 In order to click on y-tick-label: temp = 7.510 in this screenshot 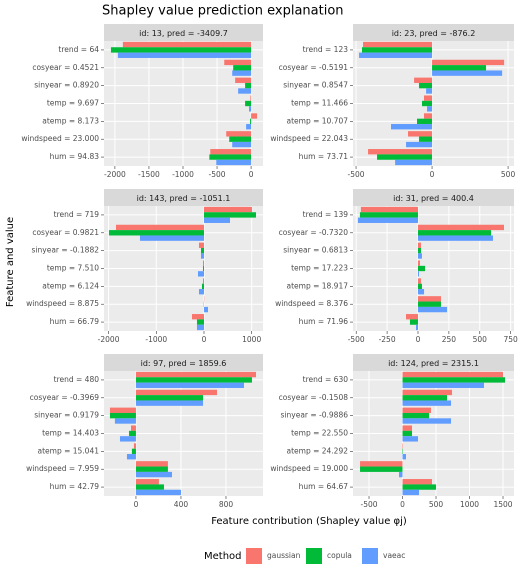, I will do `click(73, 268)`.